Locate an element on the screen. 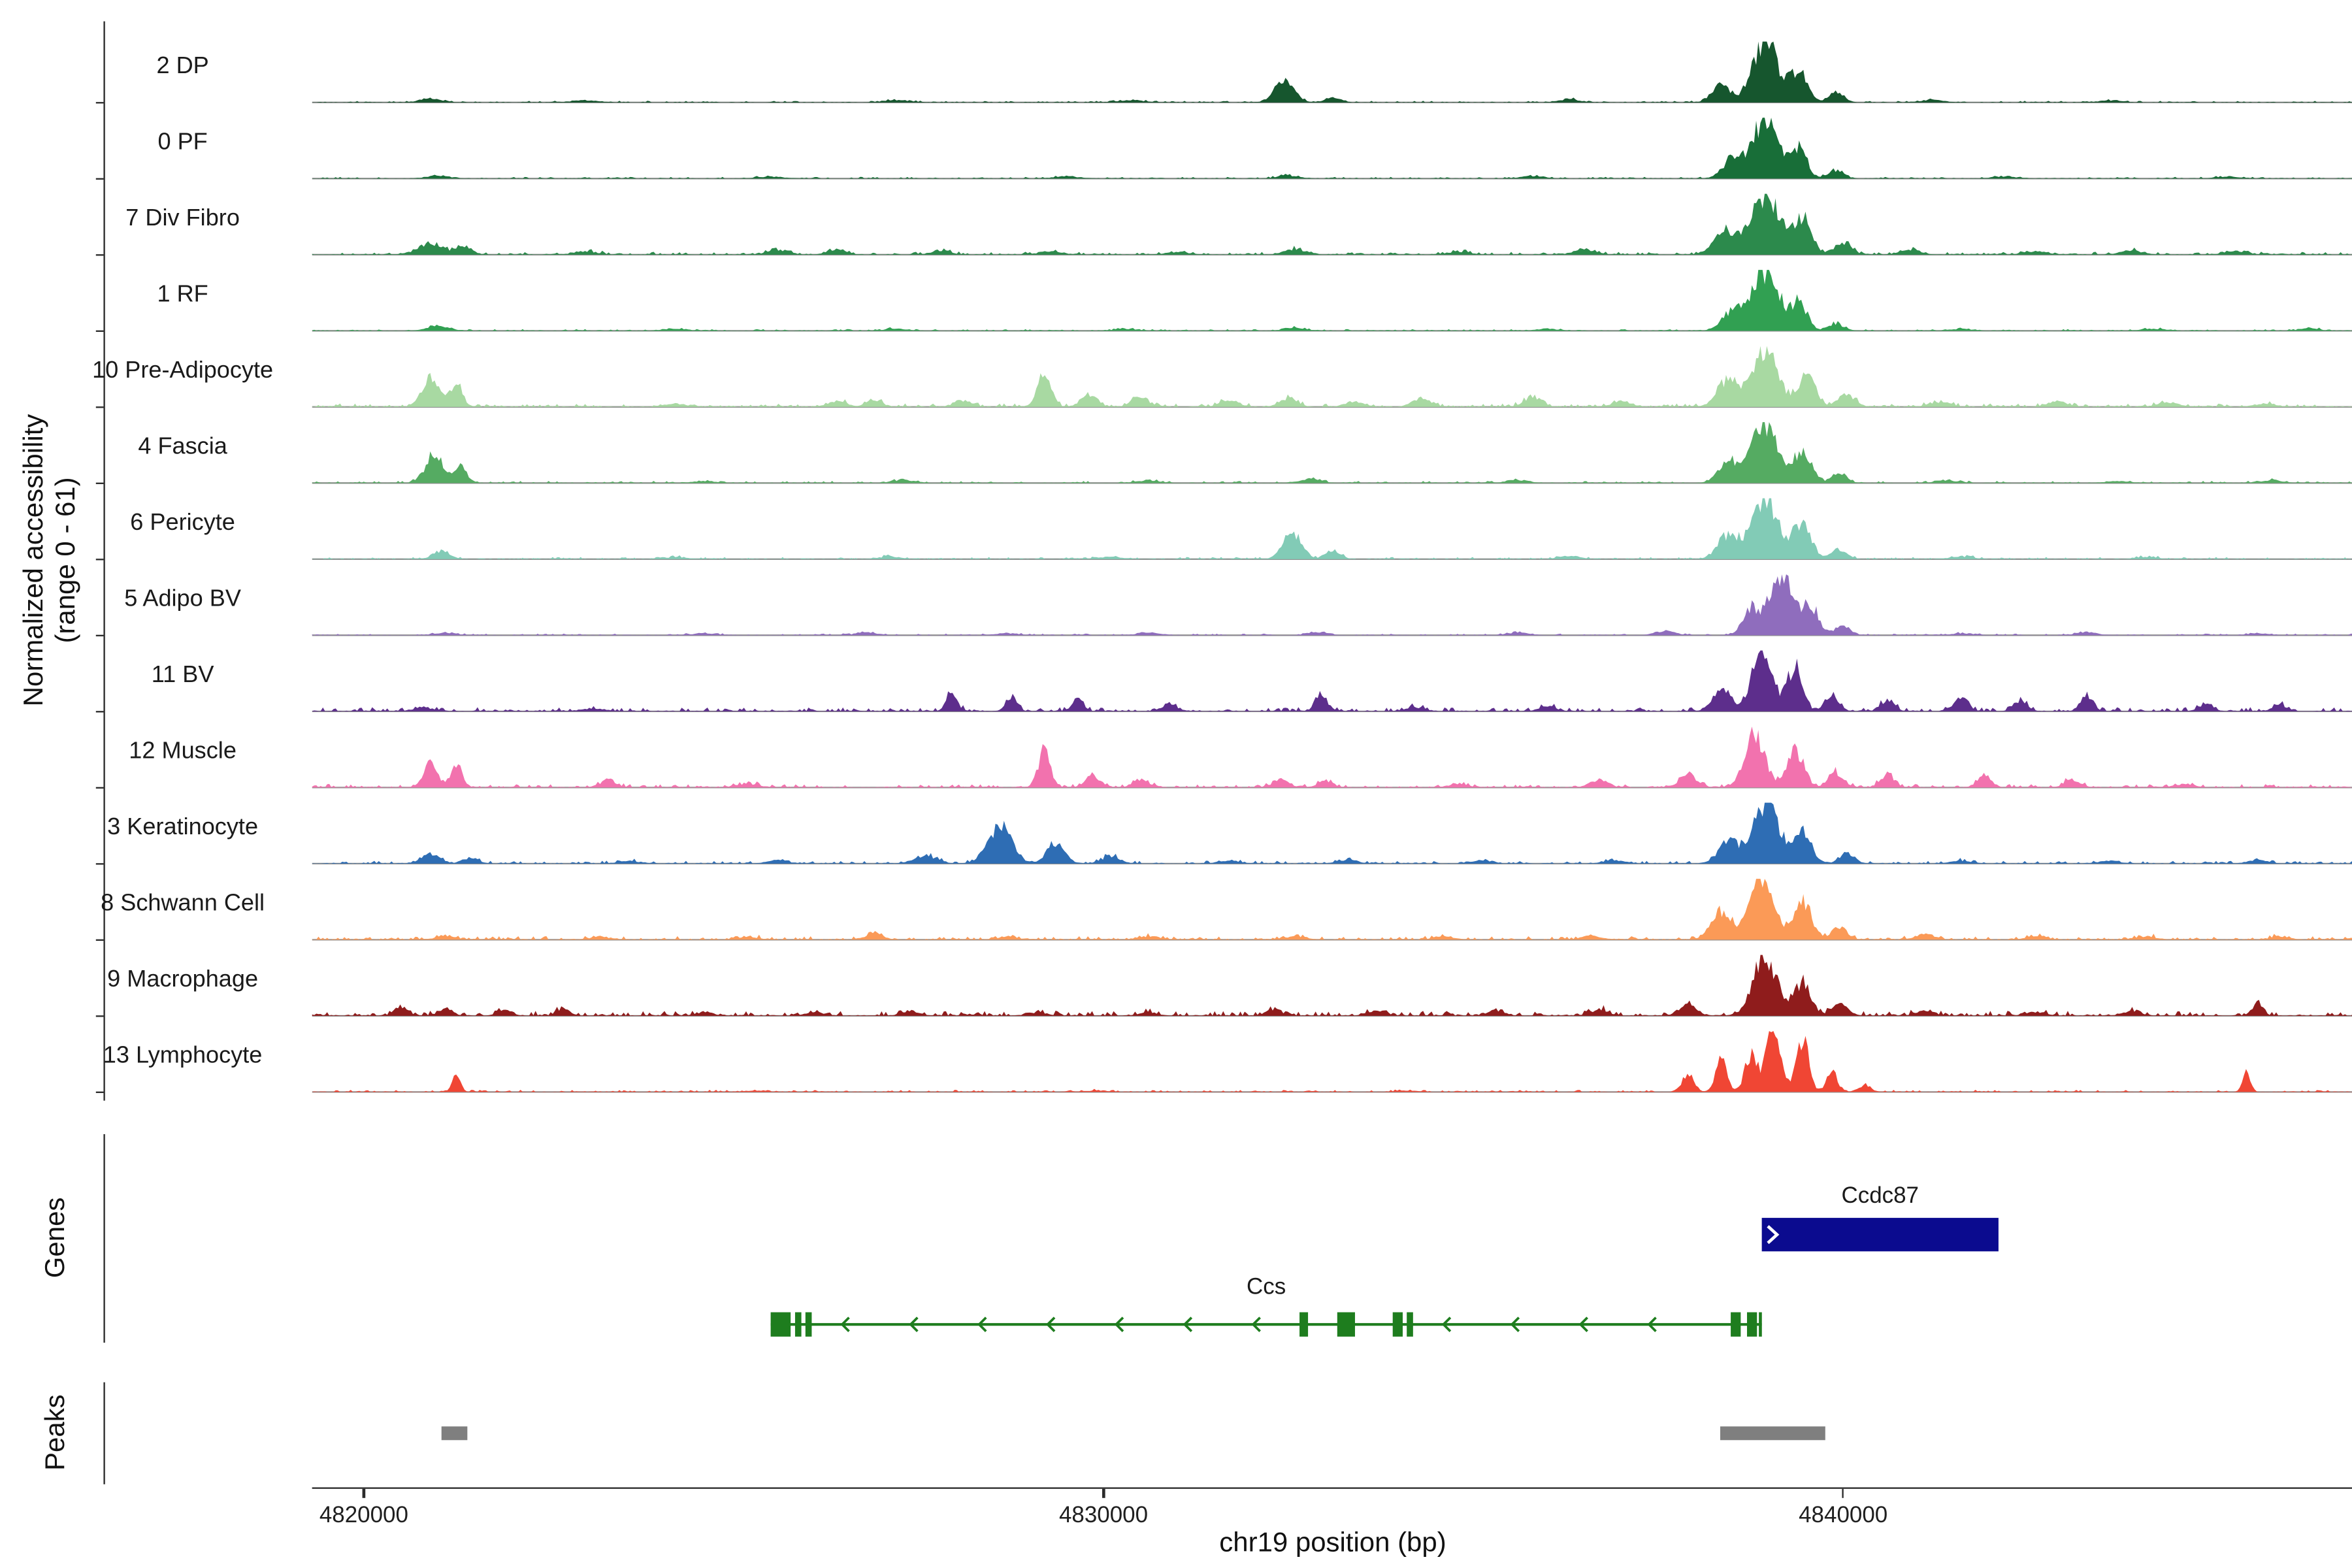 This screenshot has width=2352, height=1568. track-label: 6 Pericyte is located at coordinates (182, 523).